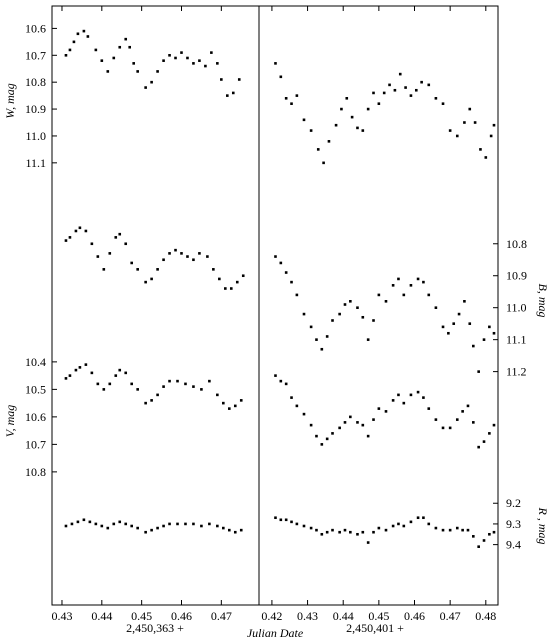  Describe the element at coordinates (513, 524) in the screenshot. I see `y-tick-label: 9.3` at that location.